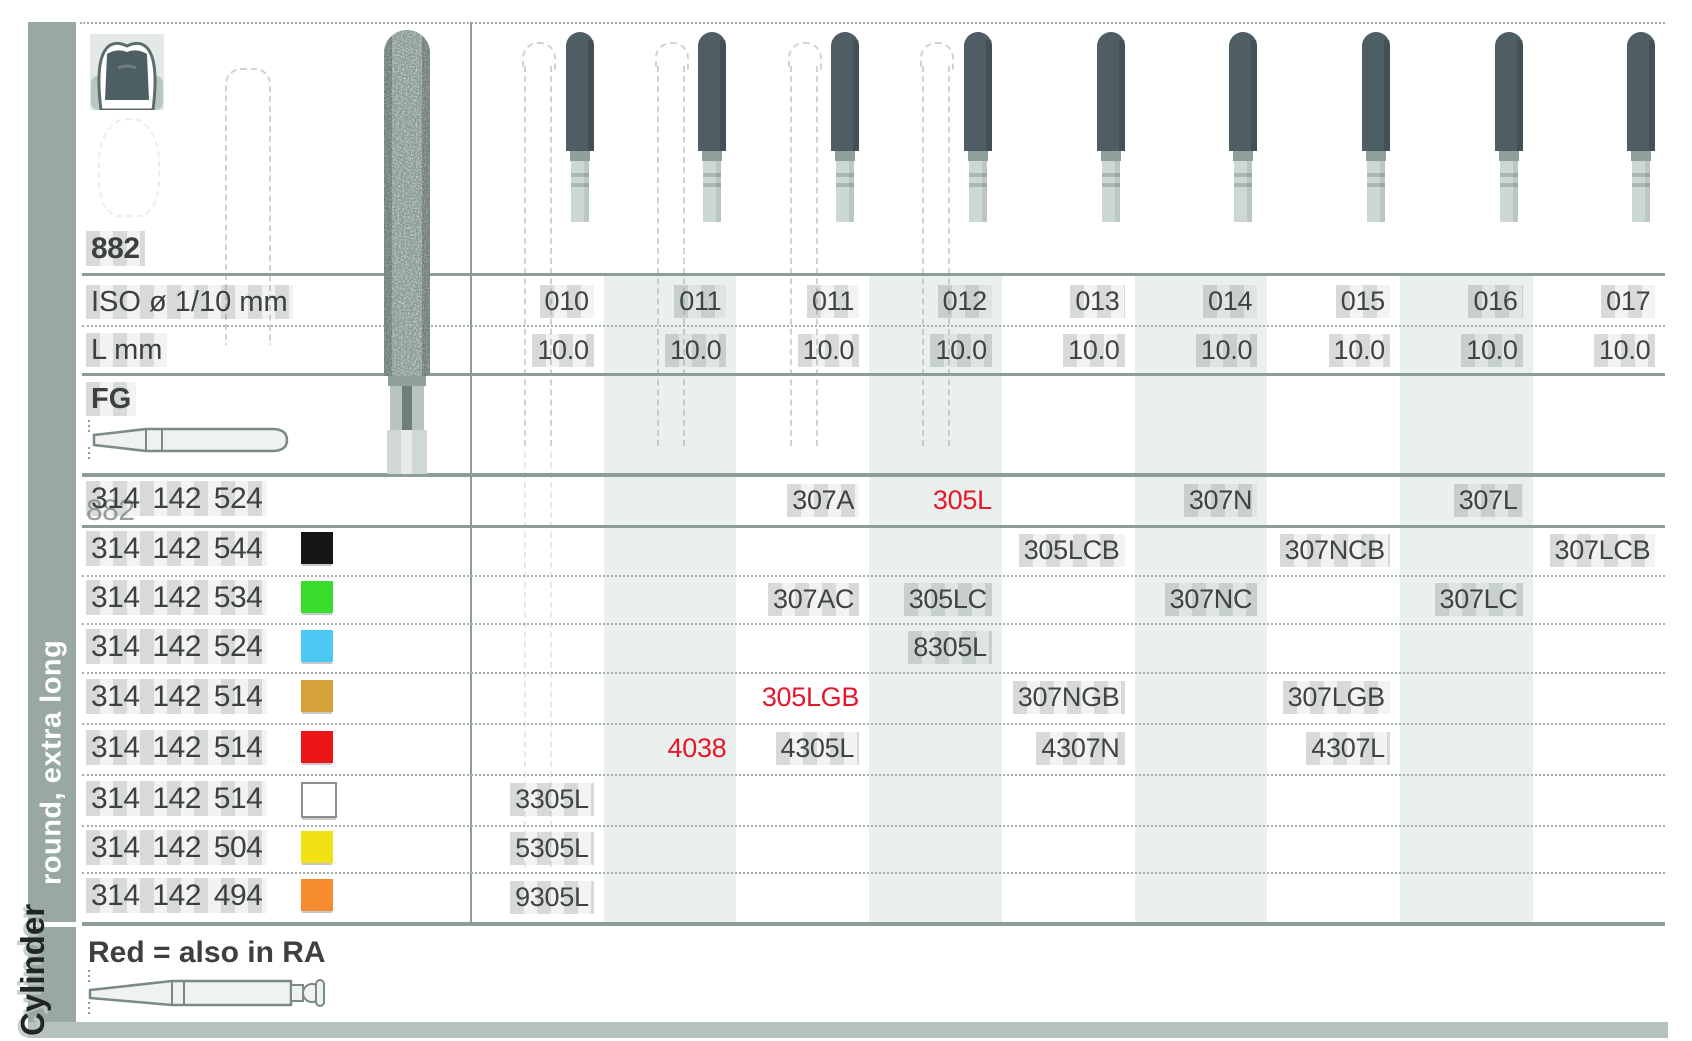  I want to click on product-cell: 307LC, so click(1438, 599).